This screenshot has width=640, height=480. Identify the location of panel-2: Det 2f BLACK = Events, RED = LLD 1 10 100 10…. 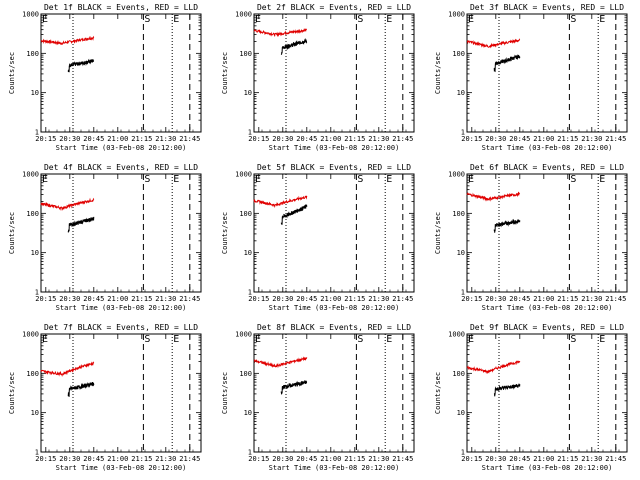
(318, 77).